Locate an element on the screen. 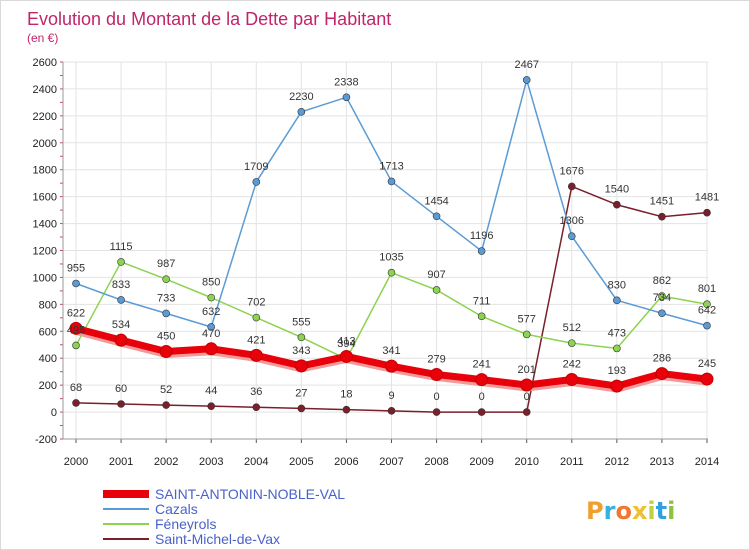  x-tick-label: 2008 is located at coordinates (436, 462).